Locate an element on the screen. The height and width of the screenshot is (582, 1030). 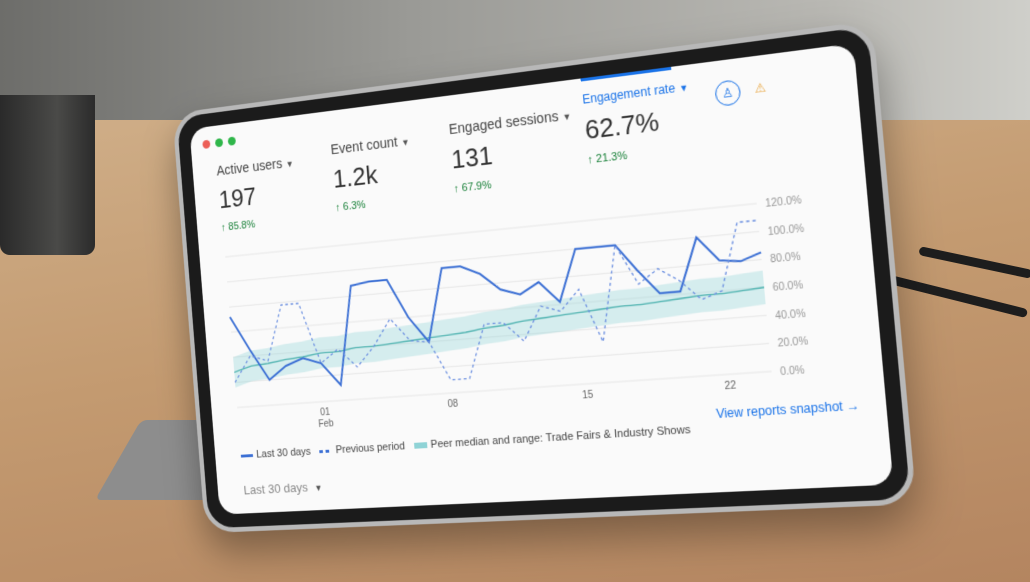
legend-last-30-days: Last 30 days is located at coordinates (275, 453).